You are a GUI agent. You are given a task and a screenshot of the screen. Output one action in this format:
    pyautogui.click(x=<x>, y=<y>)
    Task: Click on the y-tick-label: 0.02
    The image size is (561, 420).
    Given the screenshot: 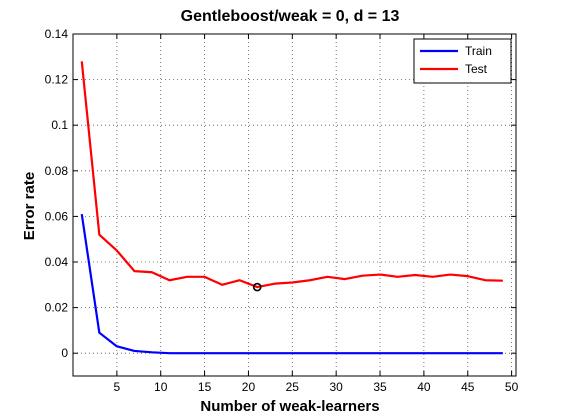 What is the action you would take?
    pyautogui.click(x=57, y=308)
    